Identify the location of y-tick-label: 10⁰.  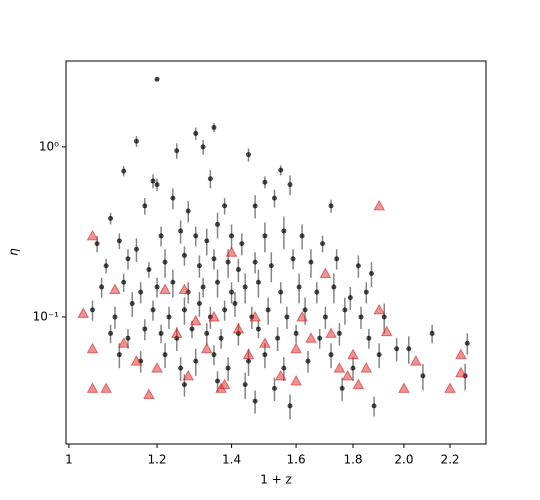
(49, 146).